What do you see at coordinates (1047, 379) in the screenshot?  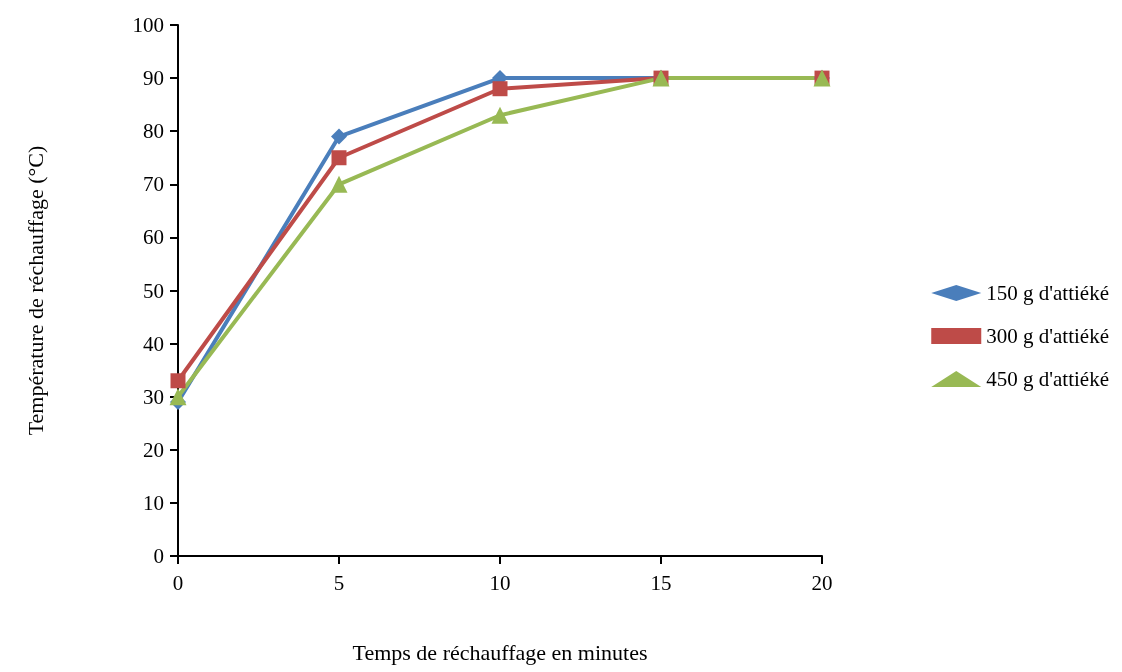 I see `legend-label: 450 g d'attiéké` at bounding box center [1047, 379].